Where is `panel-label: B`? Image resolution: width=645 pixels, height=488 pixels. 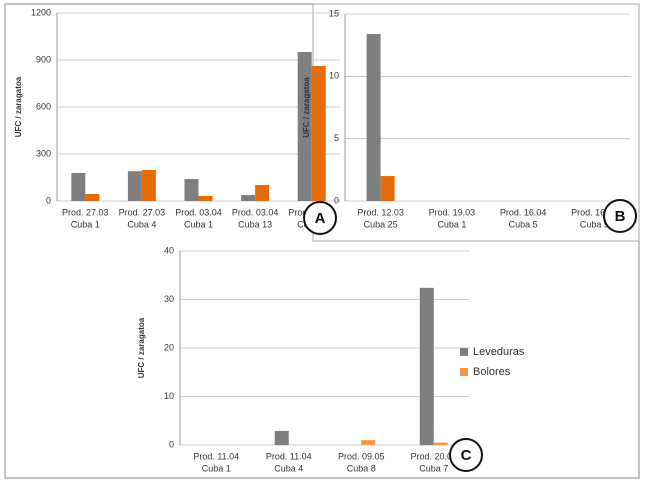 panel-label: B is located at coordinates (620, 216).